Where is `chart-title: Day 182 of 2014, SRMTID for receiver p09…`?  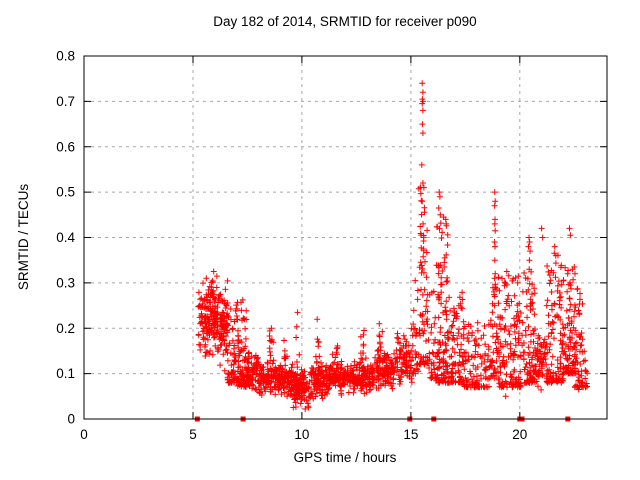 chart-title: Day 182 of 2014, SRMTID for receiver p09… is located at coordinates (344, 21).